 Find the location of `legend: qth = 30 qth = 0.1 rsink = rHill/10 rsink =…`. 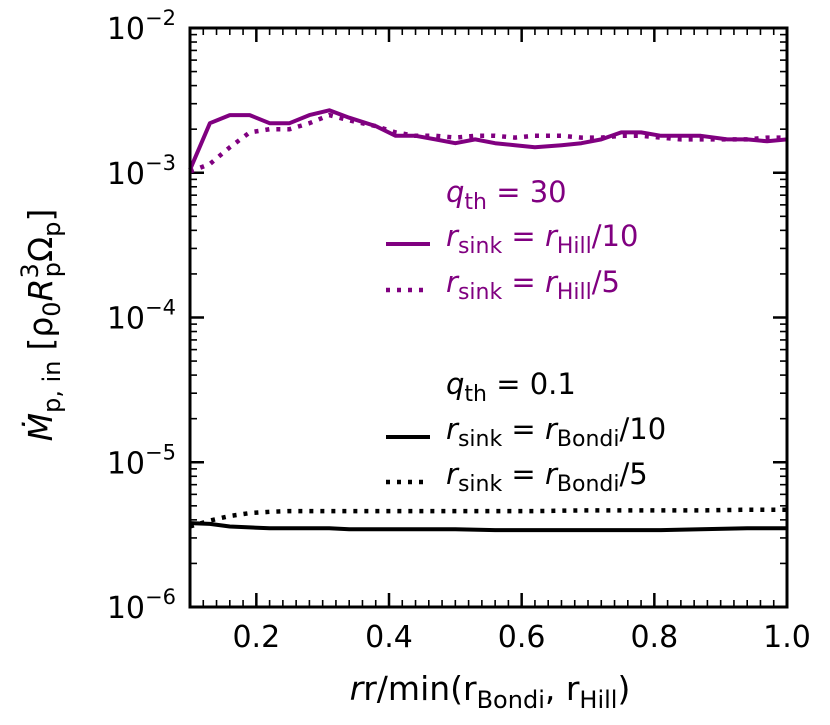

legend: qth = 30 qth = 0.1 rsink = rHill/10 rsink =… is located at coordinates (526, 336).